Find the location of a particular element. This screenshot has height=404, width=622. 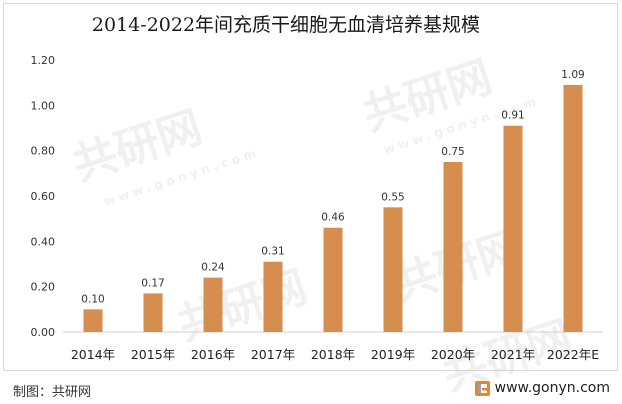

y-tick-label: 0.00 is located at coordinates (43, 332).